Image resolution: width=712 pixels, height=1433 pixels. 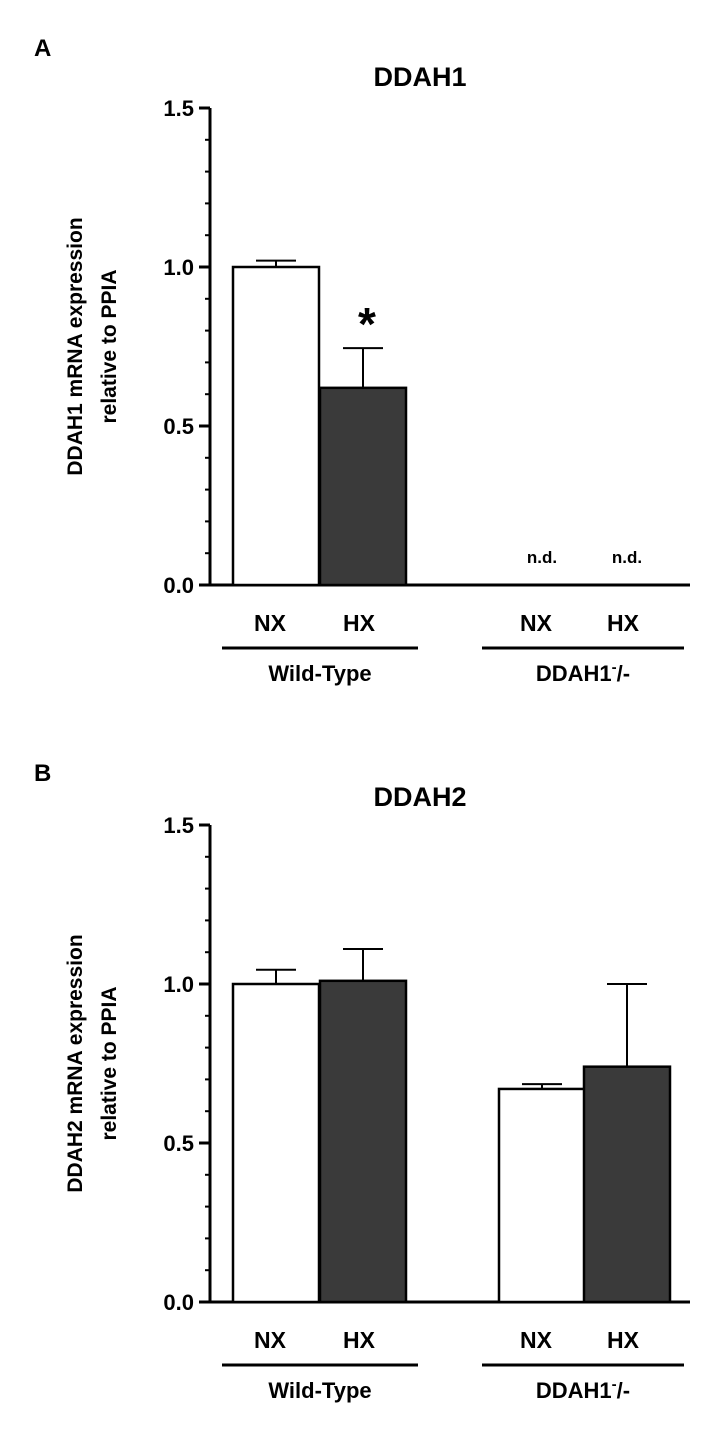 What do you see at coordinates (75, 1063) in the screenshot?
I see `y-axis-label-line: DDAH2 mRNA expression` at bounding box center [75, 1063].